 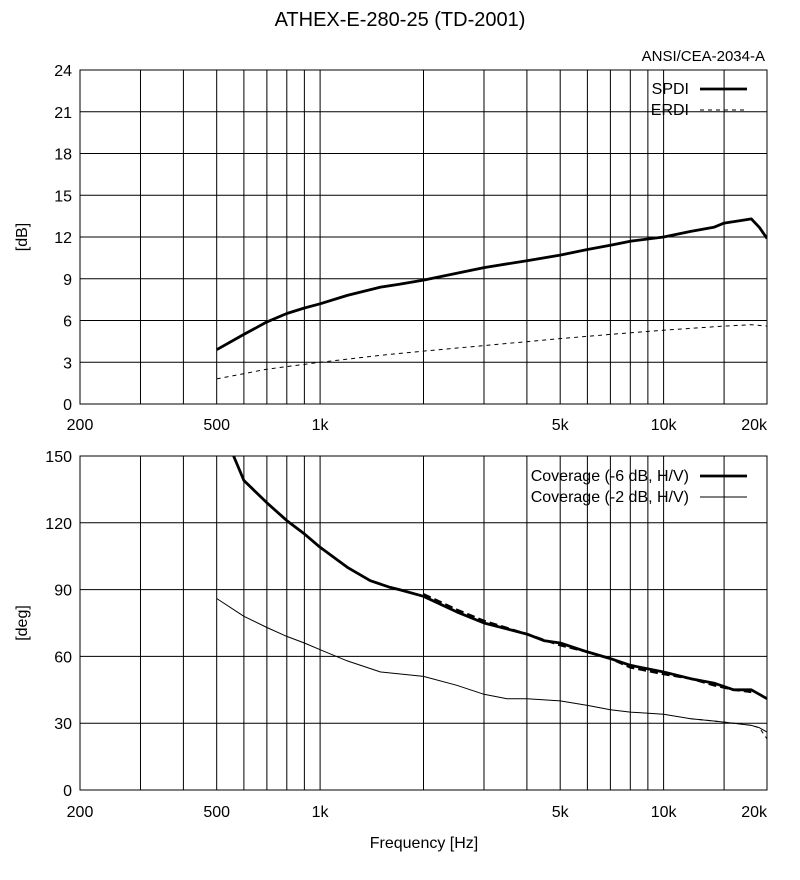 I want to click on top-x-tick-label: 5k, so click(x=561, y=425).